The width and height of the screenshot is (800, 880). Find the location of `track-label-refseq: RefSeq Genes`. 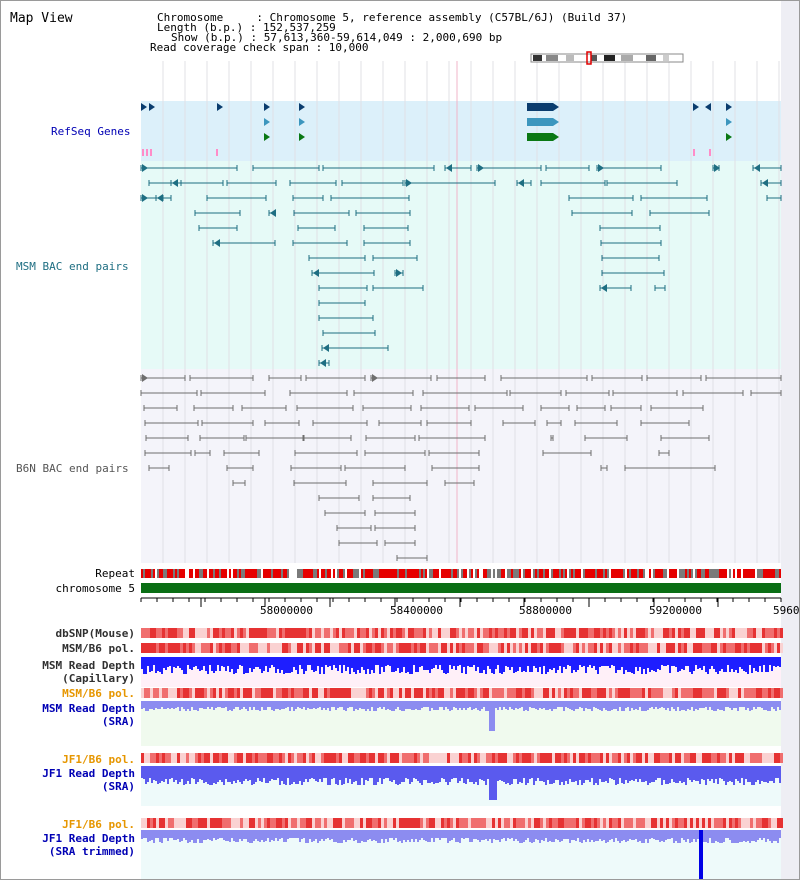

track-label-refseq: RefSeq Genes is located at coordinates (91, 131).